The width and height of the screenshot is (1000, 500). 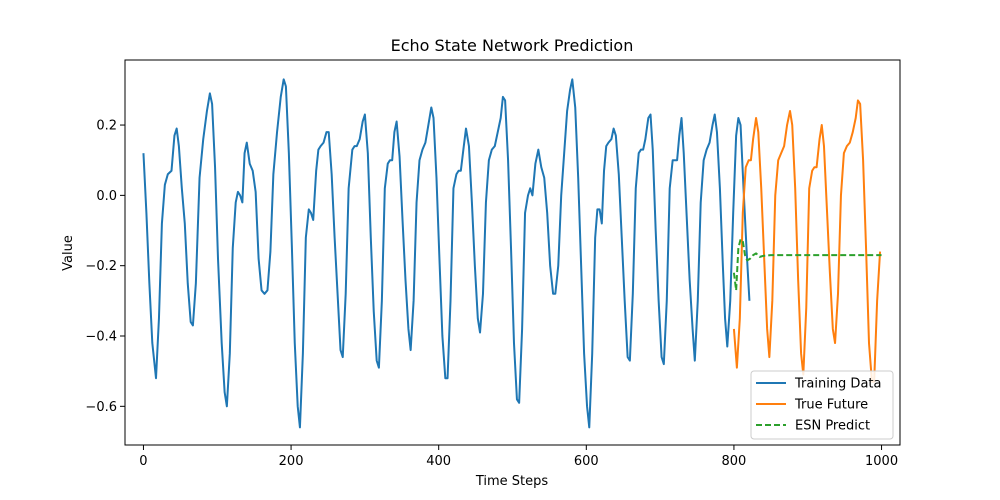 What do you see at coordinates (832, 426) in the screenshot?
I see `legend-label: ESN Predict` at bounding box center [832, 426].